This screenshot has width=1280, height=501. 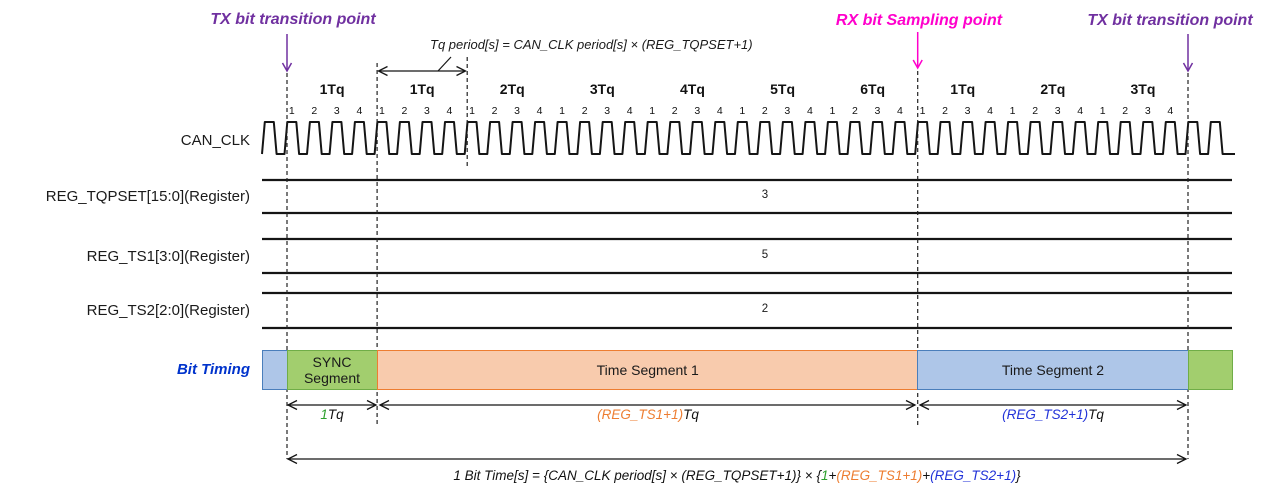 I want to click on tx-transition-annotation-left: TX bit transition point, so click(x=293, y=19).